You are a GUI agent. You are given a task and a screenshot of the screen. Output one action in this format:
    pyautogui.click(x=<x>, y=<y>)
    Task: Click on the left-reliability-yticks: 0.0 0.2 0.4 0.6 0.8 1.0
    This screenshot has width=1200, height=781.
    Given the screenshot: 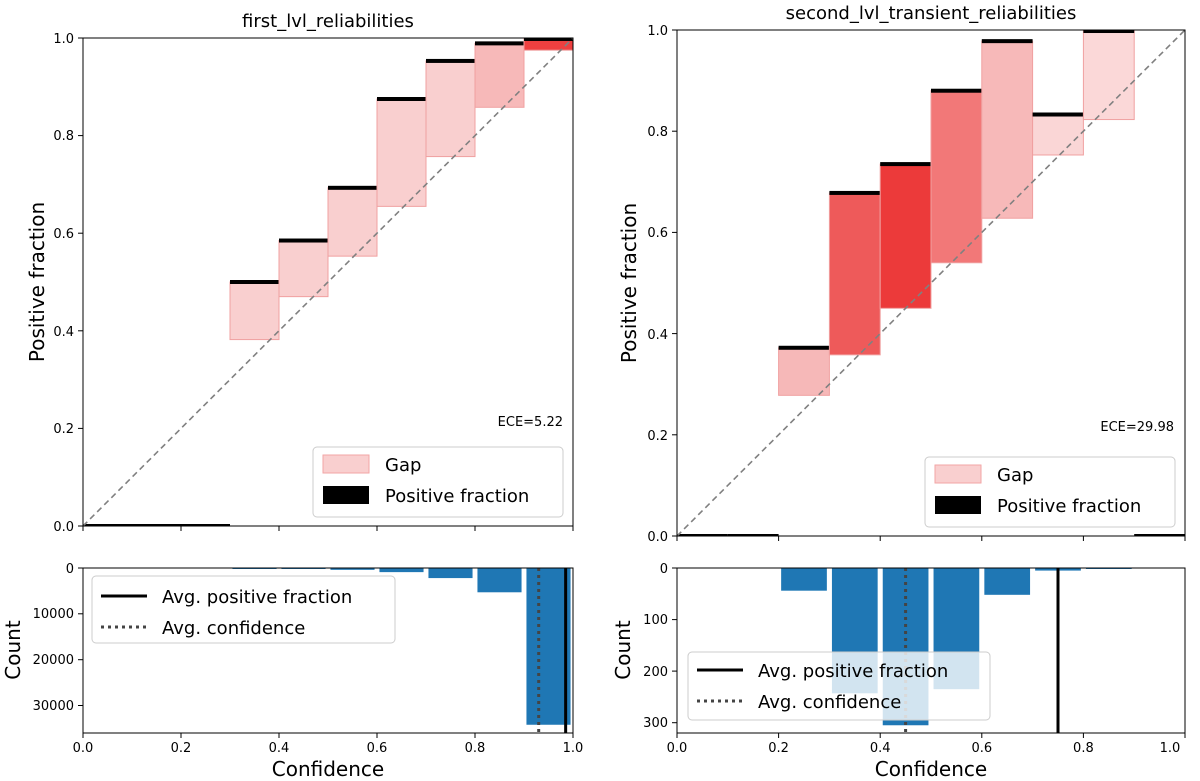 What is the action you would take?
    pyautogui.click(x=68, y=283)
    